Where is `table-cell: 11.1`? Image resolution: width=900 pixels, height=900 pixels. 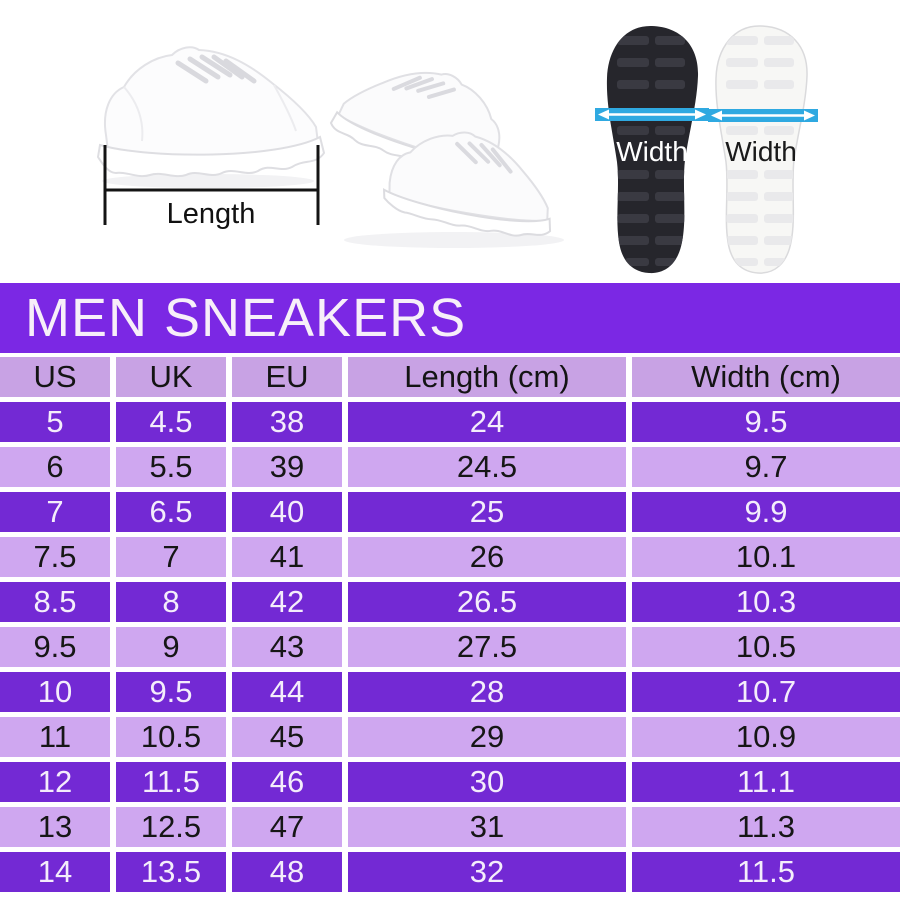
table-cell: 11.1 is located at coordinates (766, 782).